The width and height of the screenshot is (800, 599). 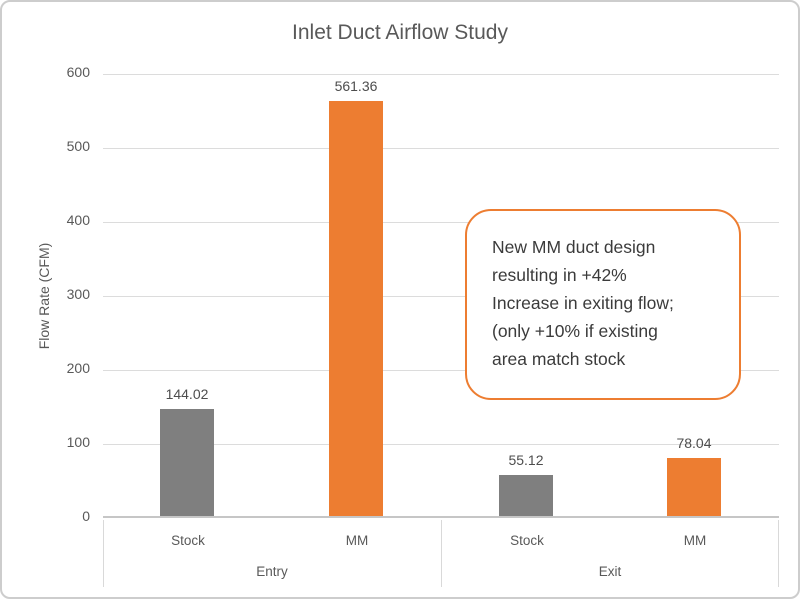 I want to click on y-tick-400: 400, so click(x=78, y=220).